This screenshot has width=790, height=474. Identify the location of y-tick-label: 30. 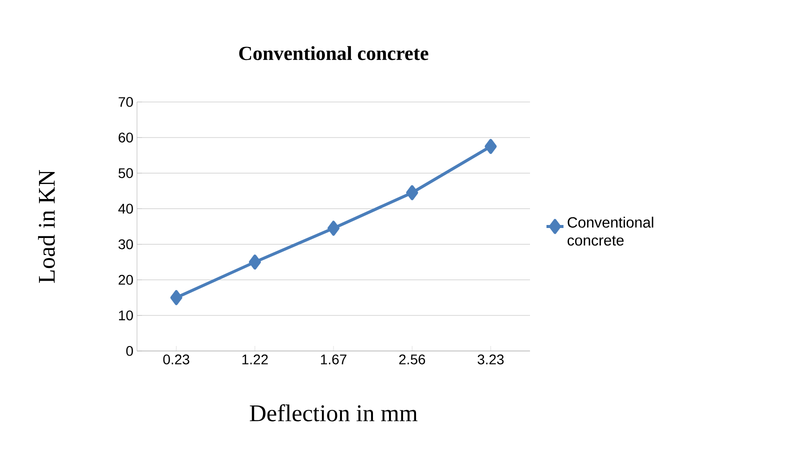
(125, 244).